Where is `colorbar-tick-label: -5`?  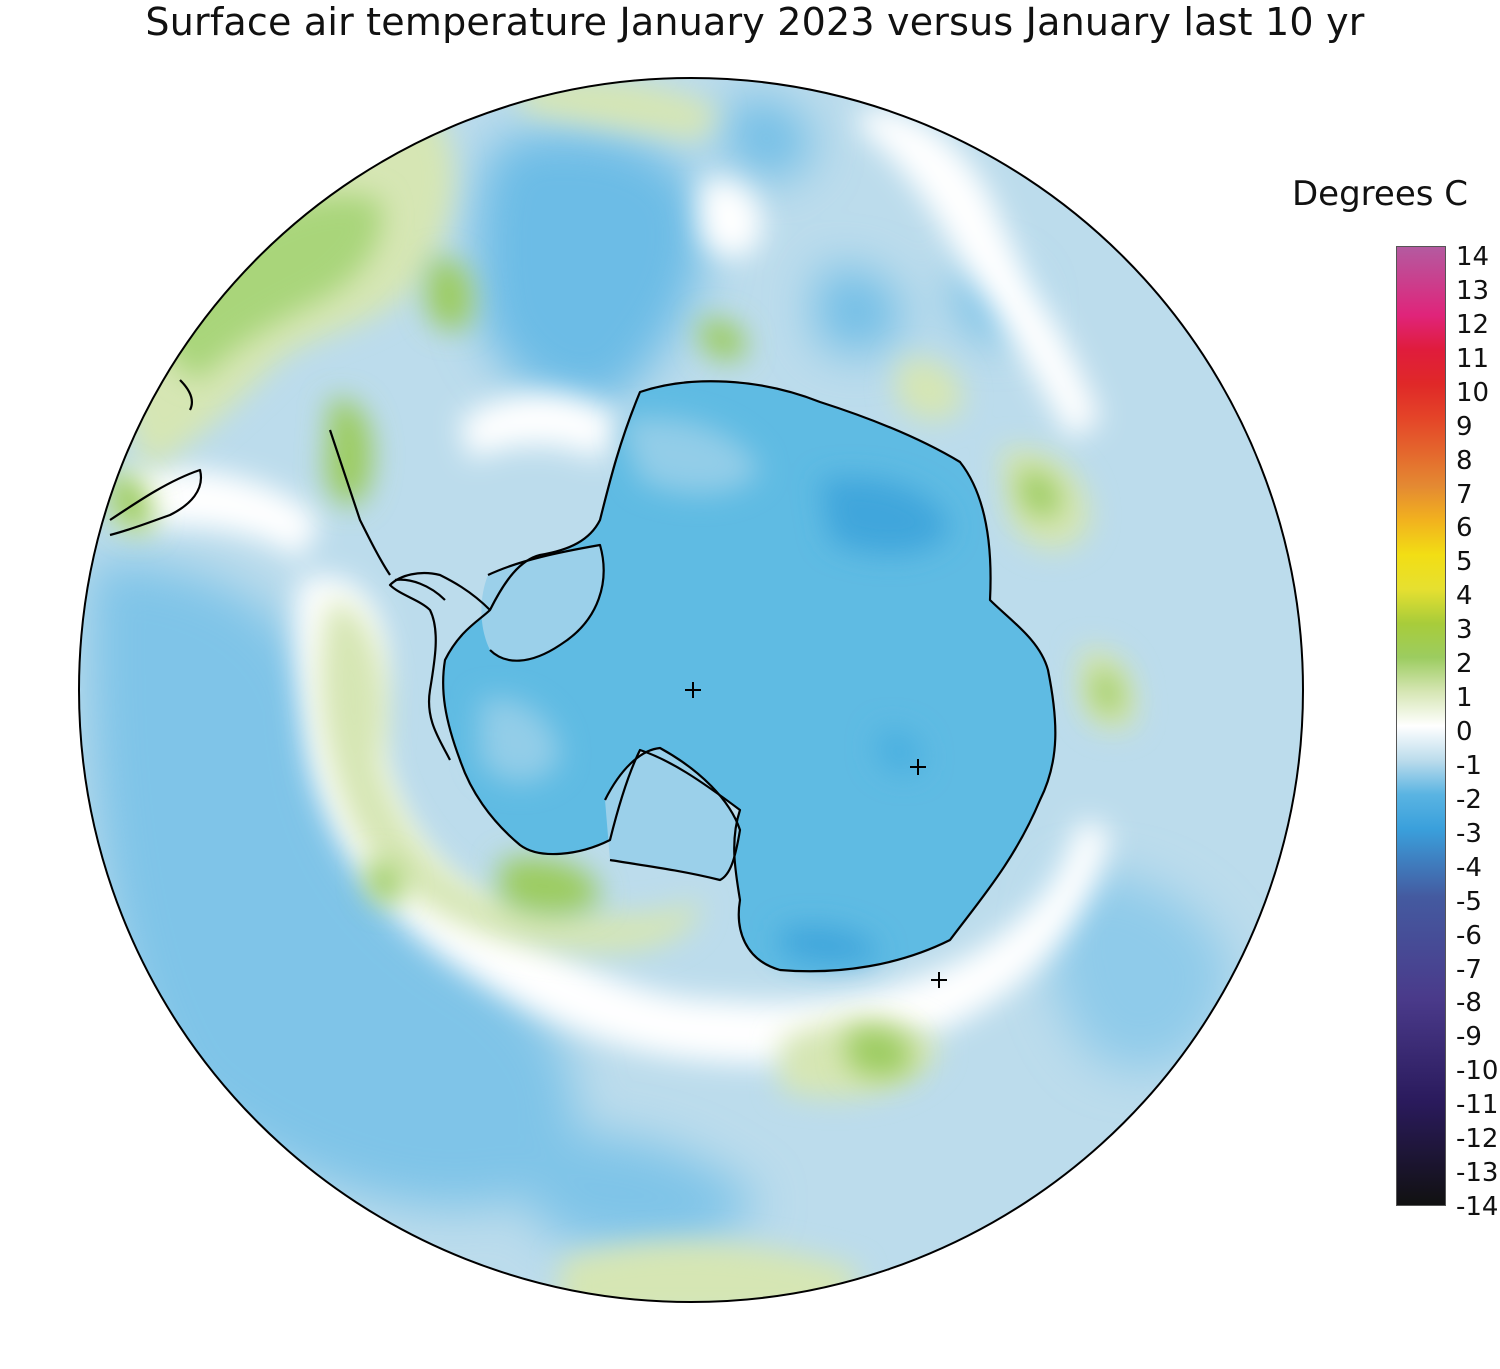 colorbar-tick-label: -5 is located at coordinates (1469, 901).